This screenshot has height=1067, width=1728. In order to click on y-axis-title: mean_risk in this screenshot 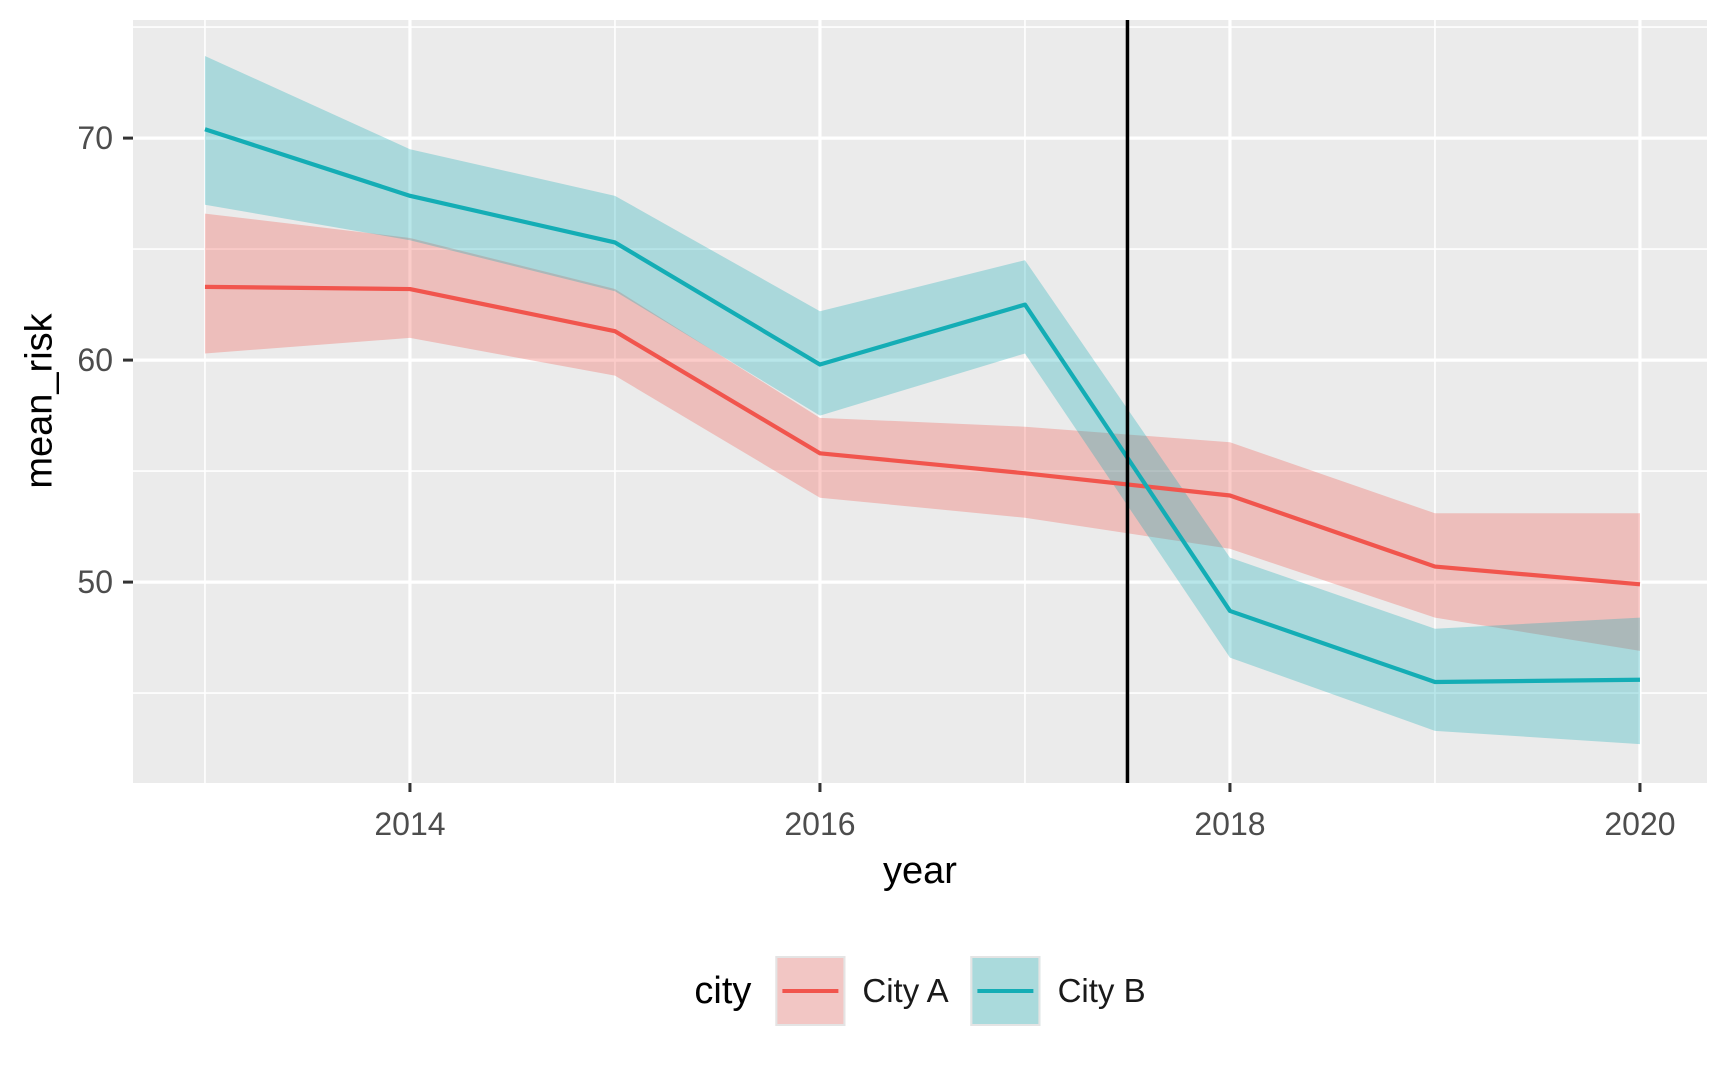, I will do `click(39, 401)`.